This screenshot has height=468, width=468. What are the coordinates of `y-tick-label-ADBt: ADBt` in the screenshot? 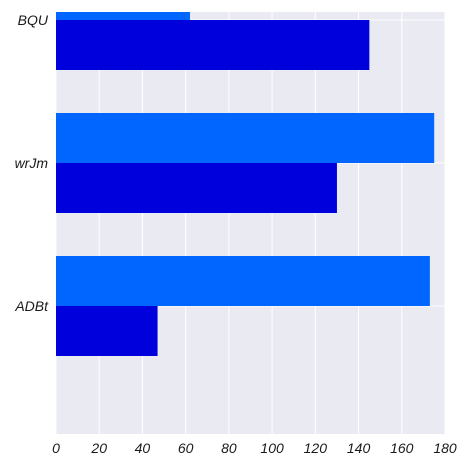 It's located at (31, 306).